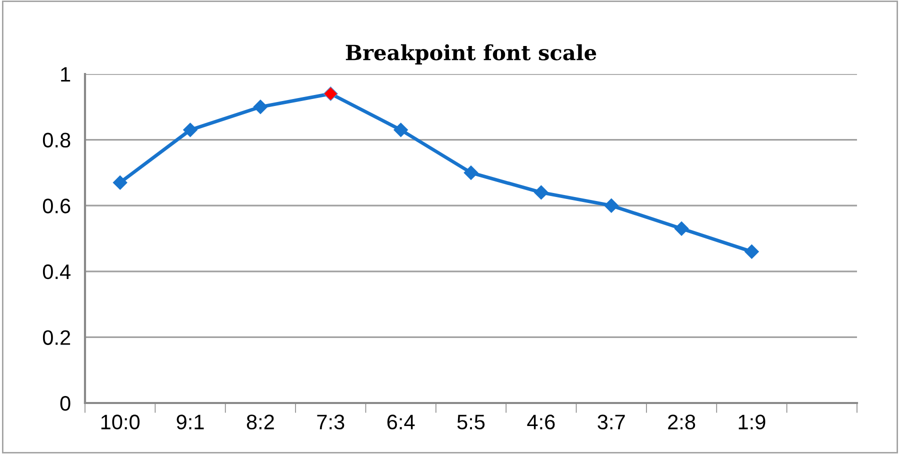 Image resolution: width=900 pixels, height=454 pixels. I want to click on y-tick-label: 0.2, so click(56, 337).